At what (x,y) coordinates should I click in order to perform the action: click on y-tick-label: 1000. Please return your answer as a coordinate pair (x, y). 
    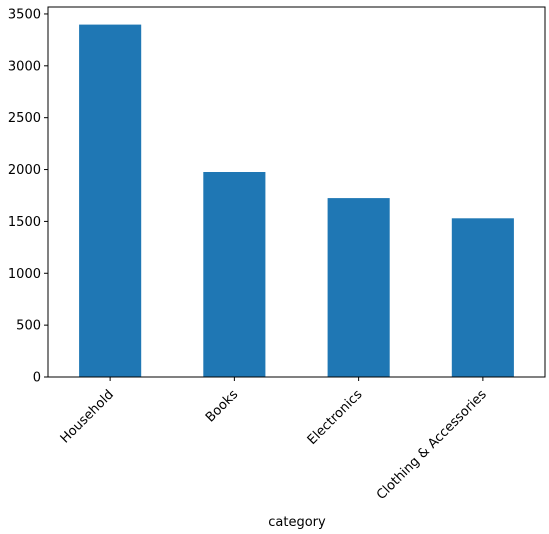
    Looking at the image, I should click on (24, 274).